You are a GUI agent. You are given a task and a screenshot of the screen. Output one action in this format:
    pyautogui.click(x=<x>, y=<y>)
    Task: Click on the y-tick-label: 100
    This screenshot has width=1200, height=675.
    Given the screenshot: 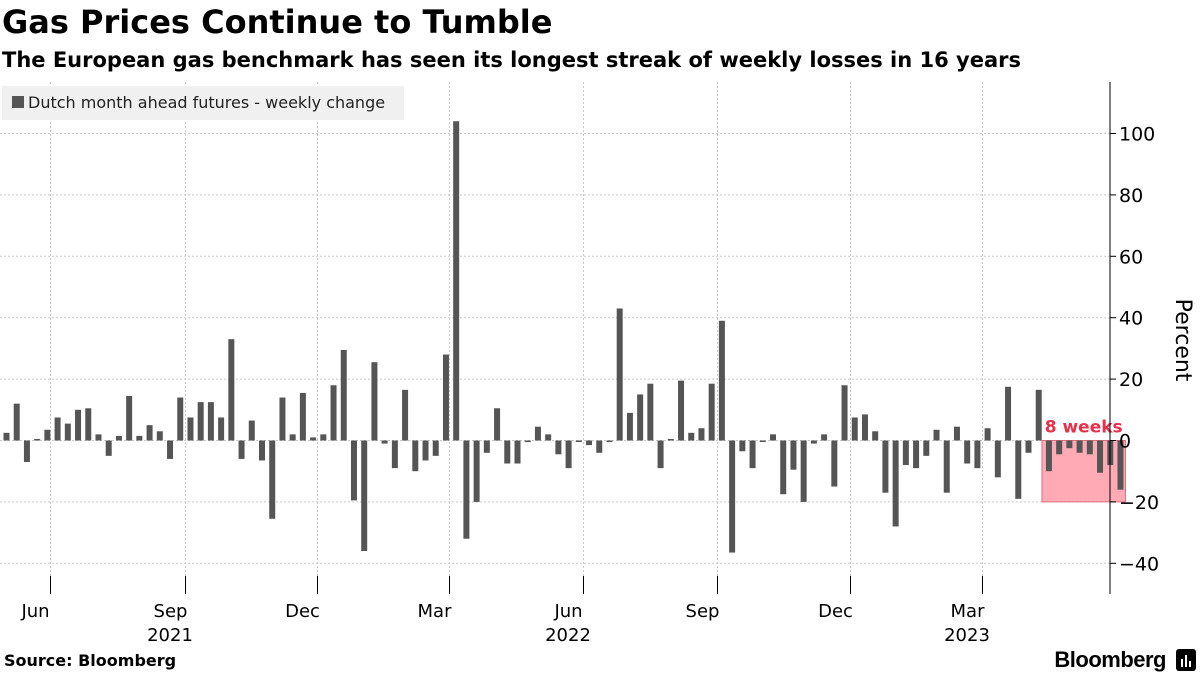 What is the action you would take?
    pyautogui.click(x=1137, y=135)
    